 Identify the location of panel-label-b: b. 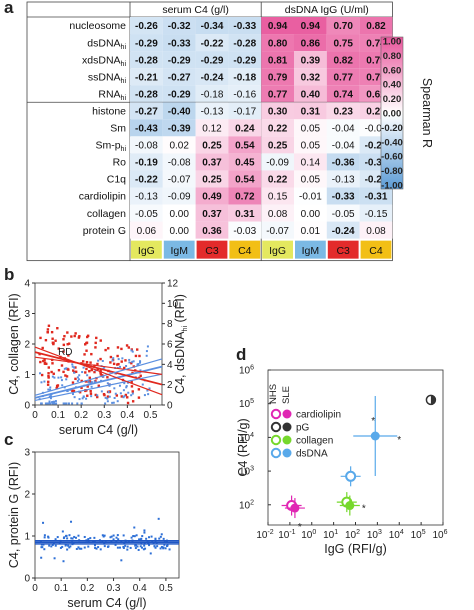
(9, 274).